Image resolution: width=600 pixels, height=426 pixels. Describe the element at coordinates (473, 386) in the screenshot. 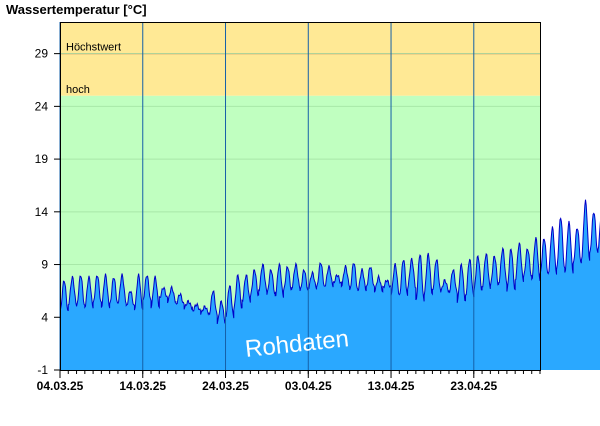

I see `x-tick-label: 23.04.25` at that location.